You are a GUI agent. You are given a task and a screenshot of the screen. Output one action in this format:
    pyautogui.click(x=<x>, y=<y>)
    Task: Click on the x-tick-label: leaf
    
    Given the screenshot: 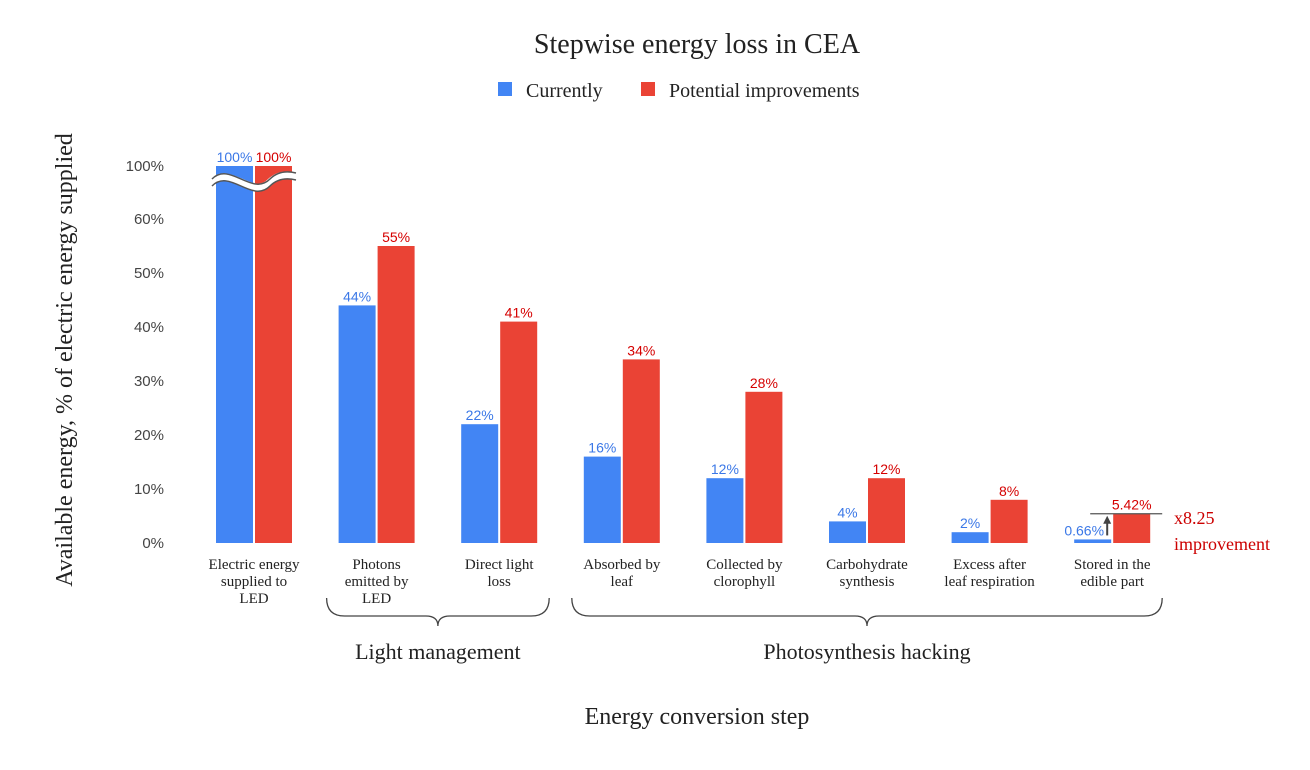 What is the action you would take?
    pyautogui.click(x=622, y=582)
    